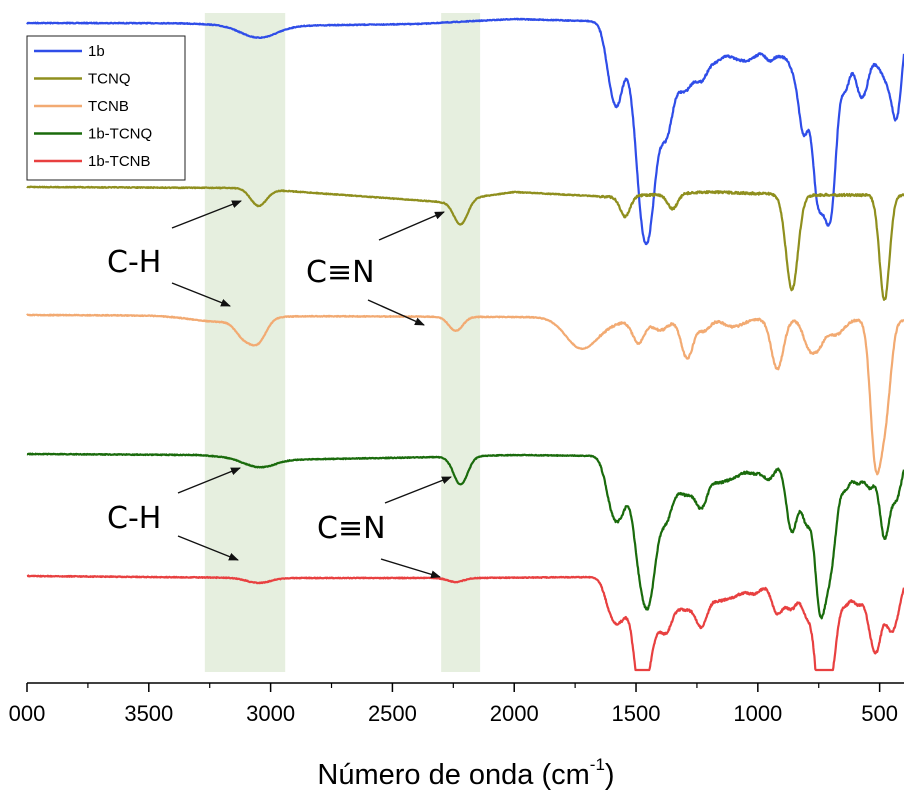 This screenshot has width=904, height=794. I want to click on series-line-tcnq, so click(465, 243).